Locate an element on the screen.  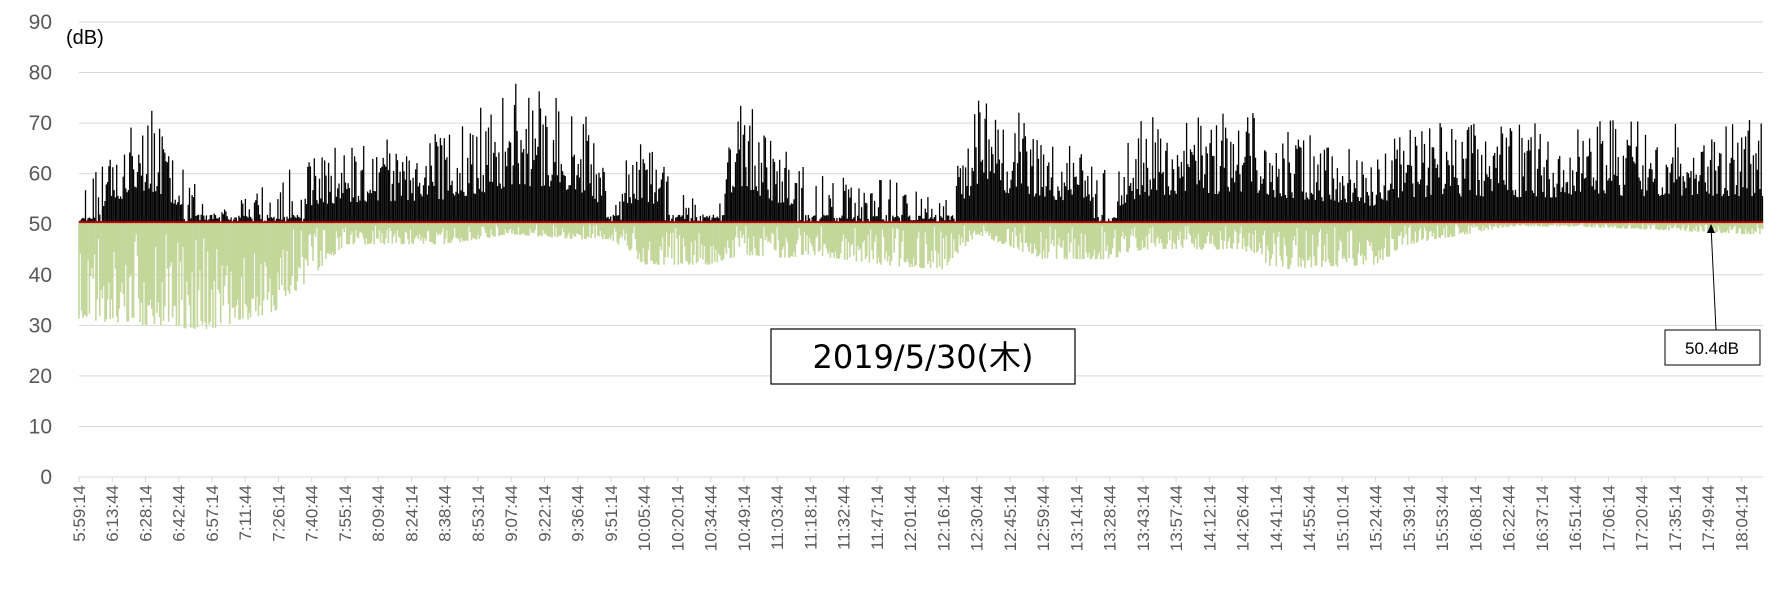
x-tick-label: 13:28:44 is located at coordinates (1110, 518).